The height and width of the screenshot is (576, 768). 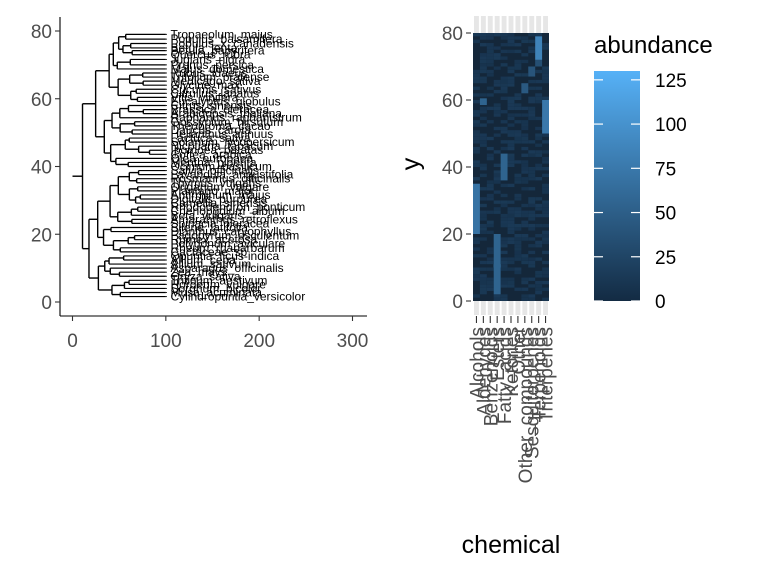 I want to click on tree-tip-label: Camellia_sinensis, so click(x=219, y=203).